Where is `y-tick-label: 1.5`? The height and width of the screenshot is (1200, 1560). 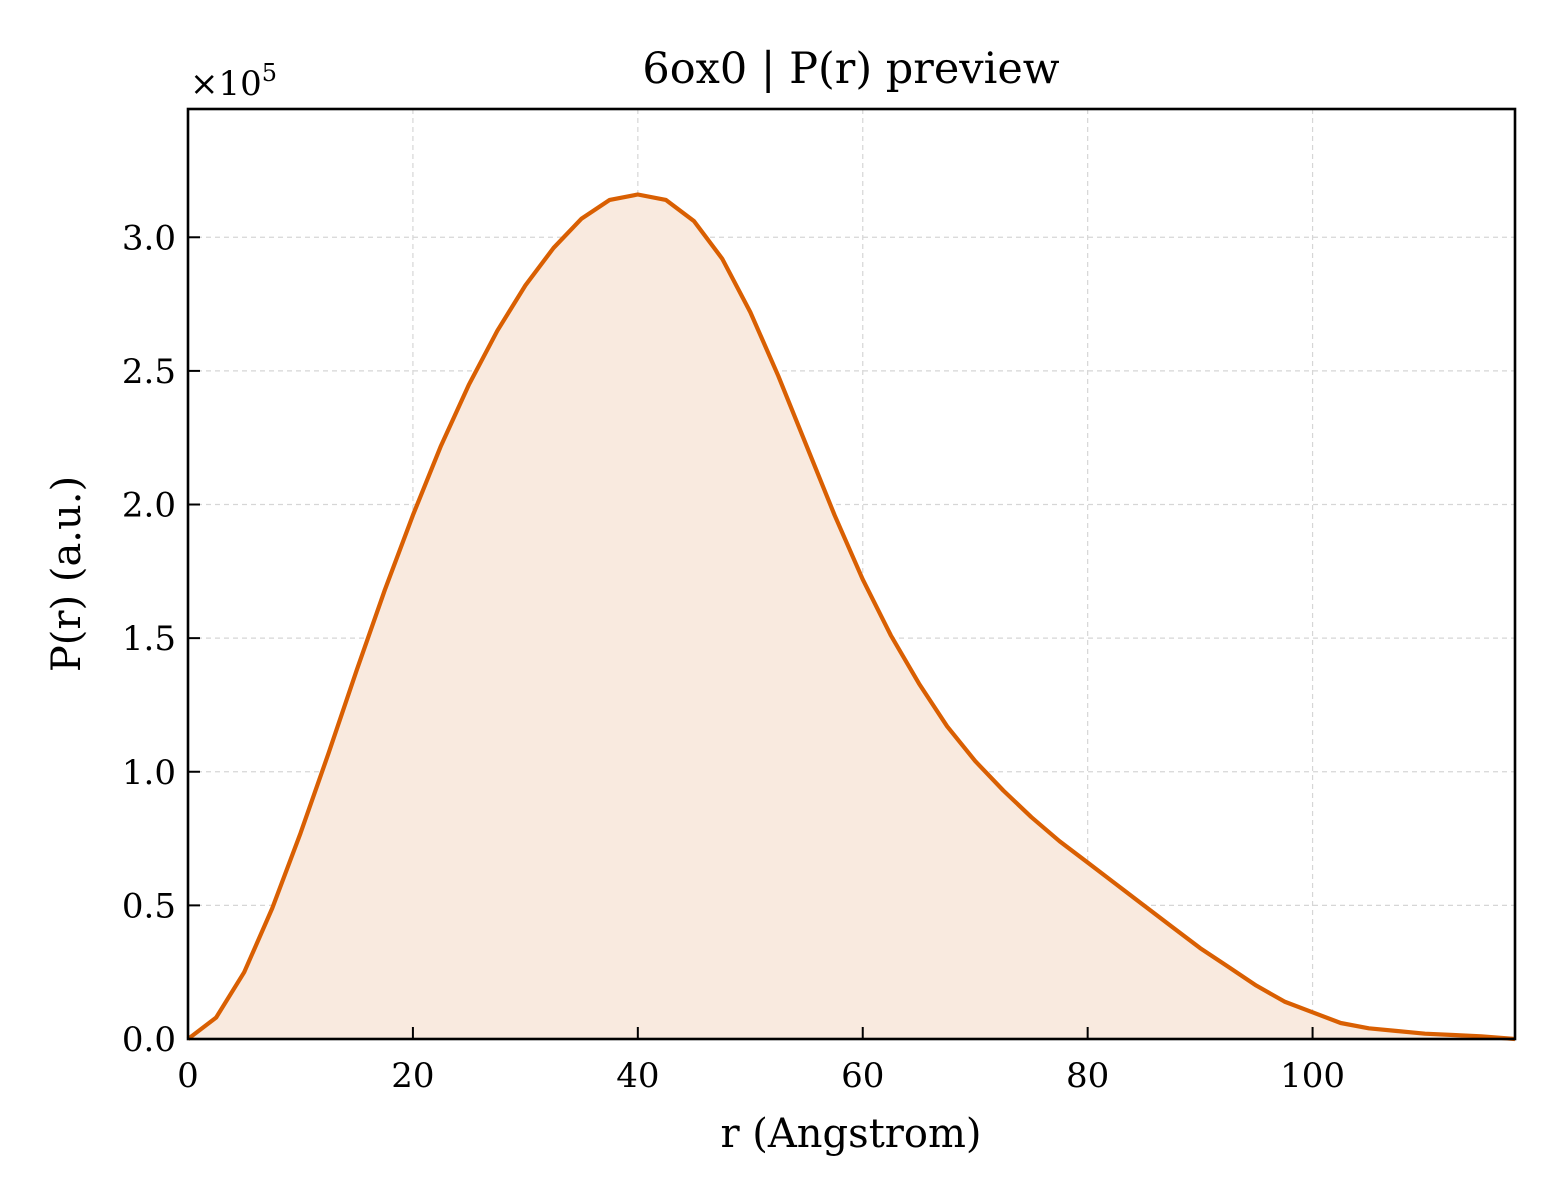 y-tick-label: 1.5 is located at coordinates (149, 639).